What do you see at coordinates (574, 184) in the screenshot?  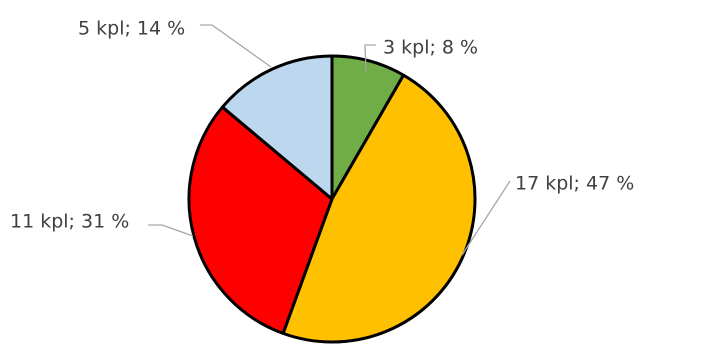 I see `data-label-2: 17 kpl; 47 %` at bounding box center [574, 184].